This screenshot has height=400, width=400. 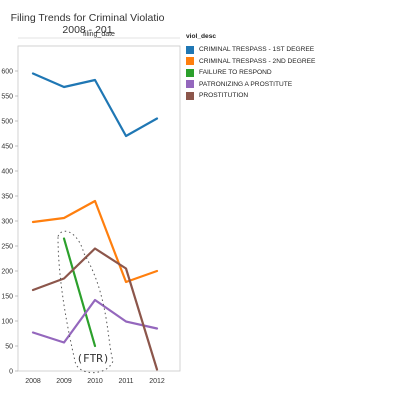 I want to click on legend-label: PATRONIZING A PROSTITUTE, so click(x=246, y=84).